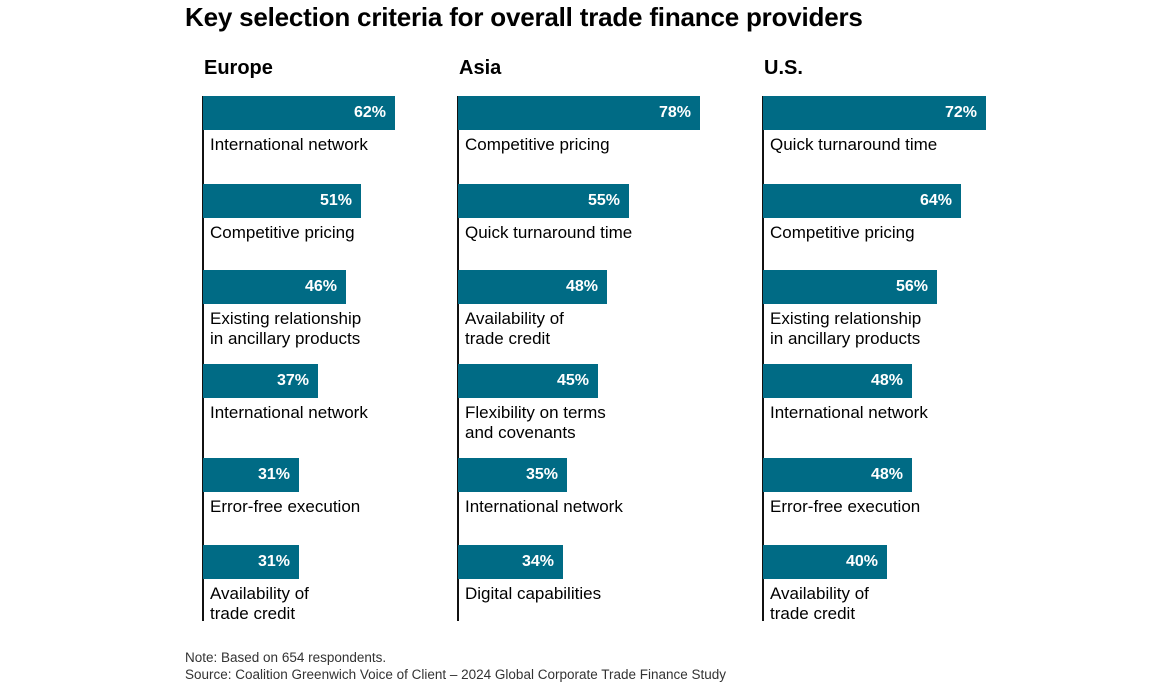 The height and width of the screenshot is (686, 1170). I want to click on bar: 62%, so click(299, 113).